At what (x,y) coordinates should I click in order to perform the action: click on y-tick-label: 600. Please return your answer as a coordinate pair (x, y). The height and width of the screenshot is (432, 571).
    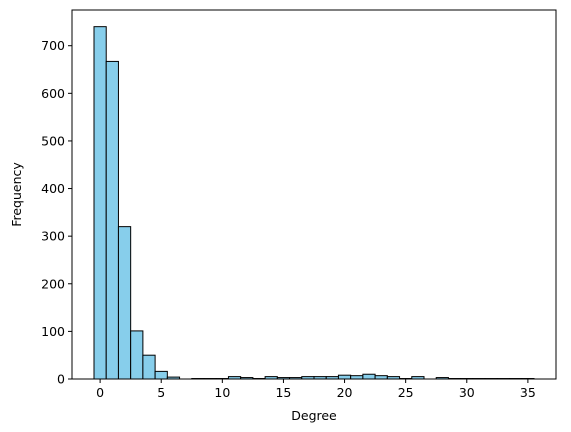
    Looking at the image, I should click on (53, 93).